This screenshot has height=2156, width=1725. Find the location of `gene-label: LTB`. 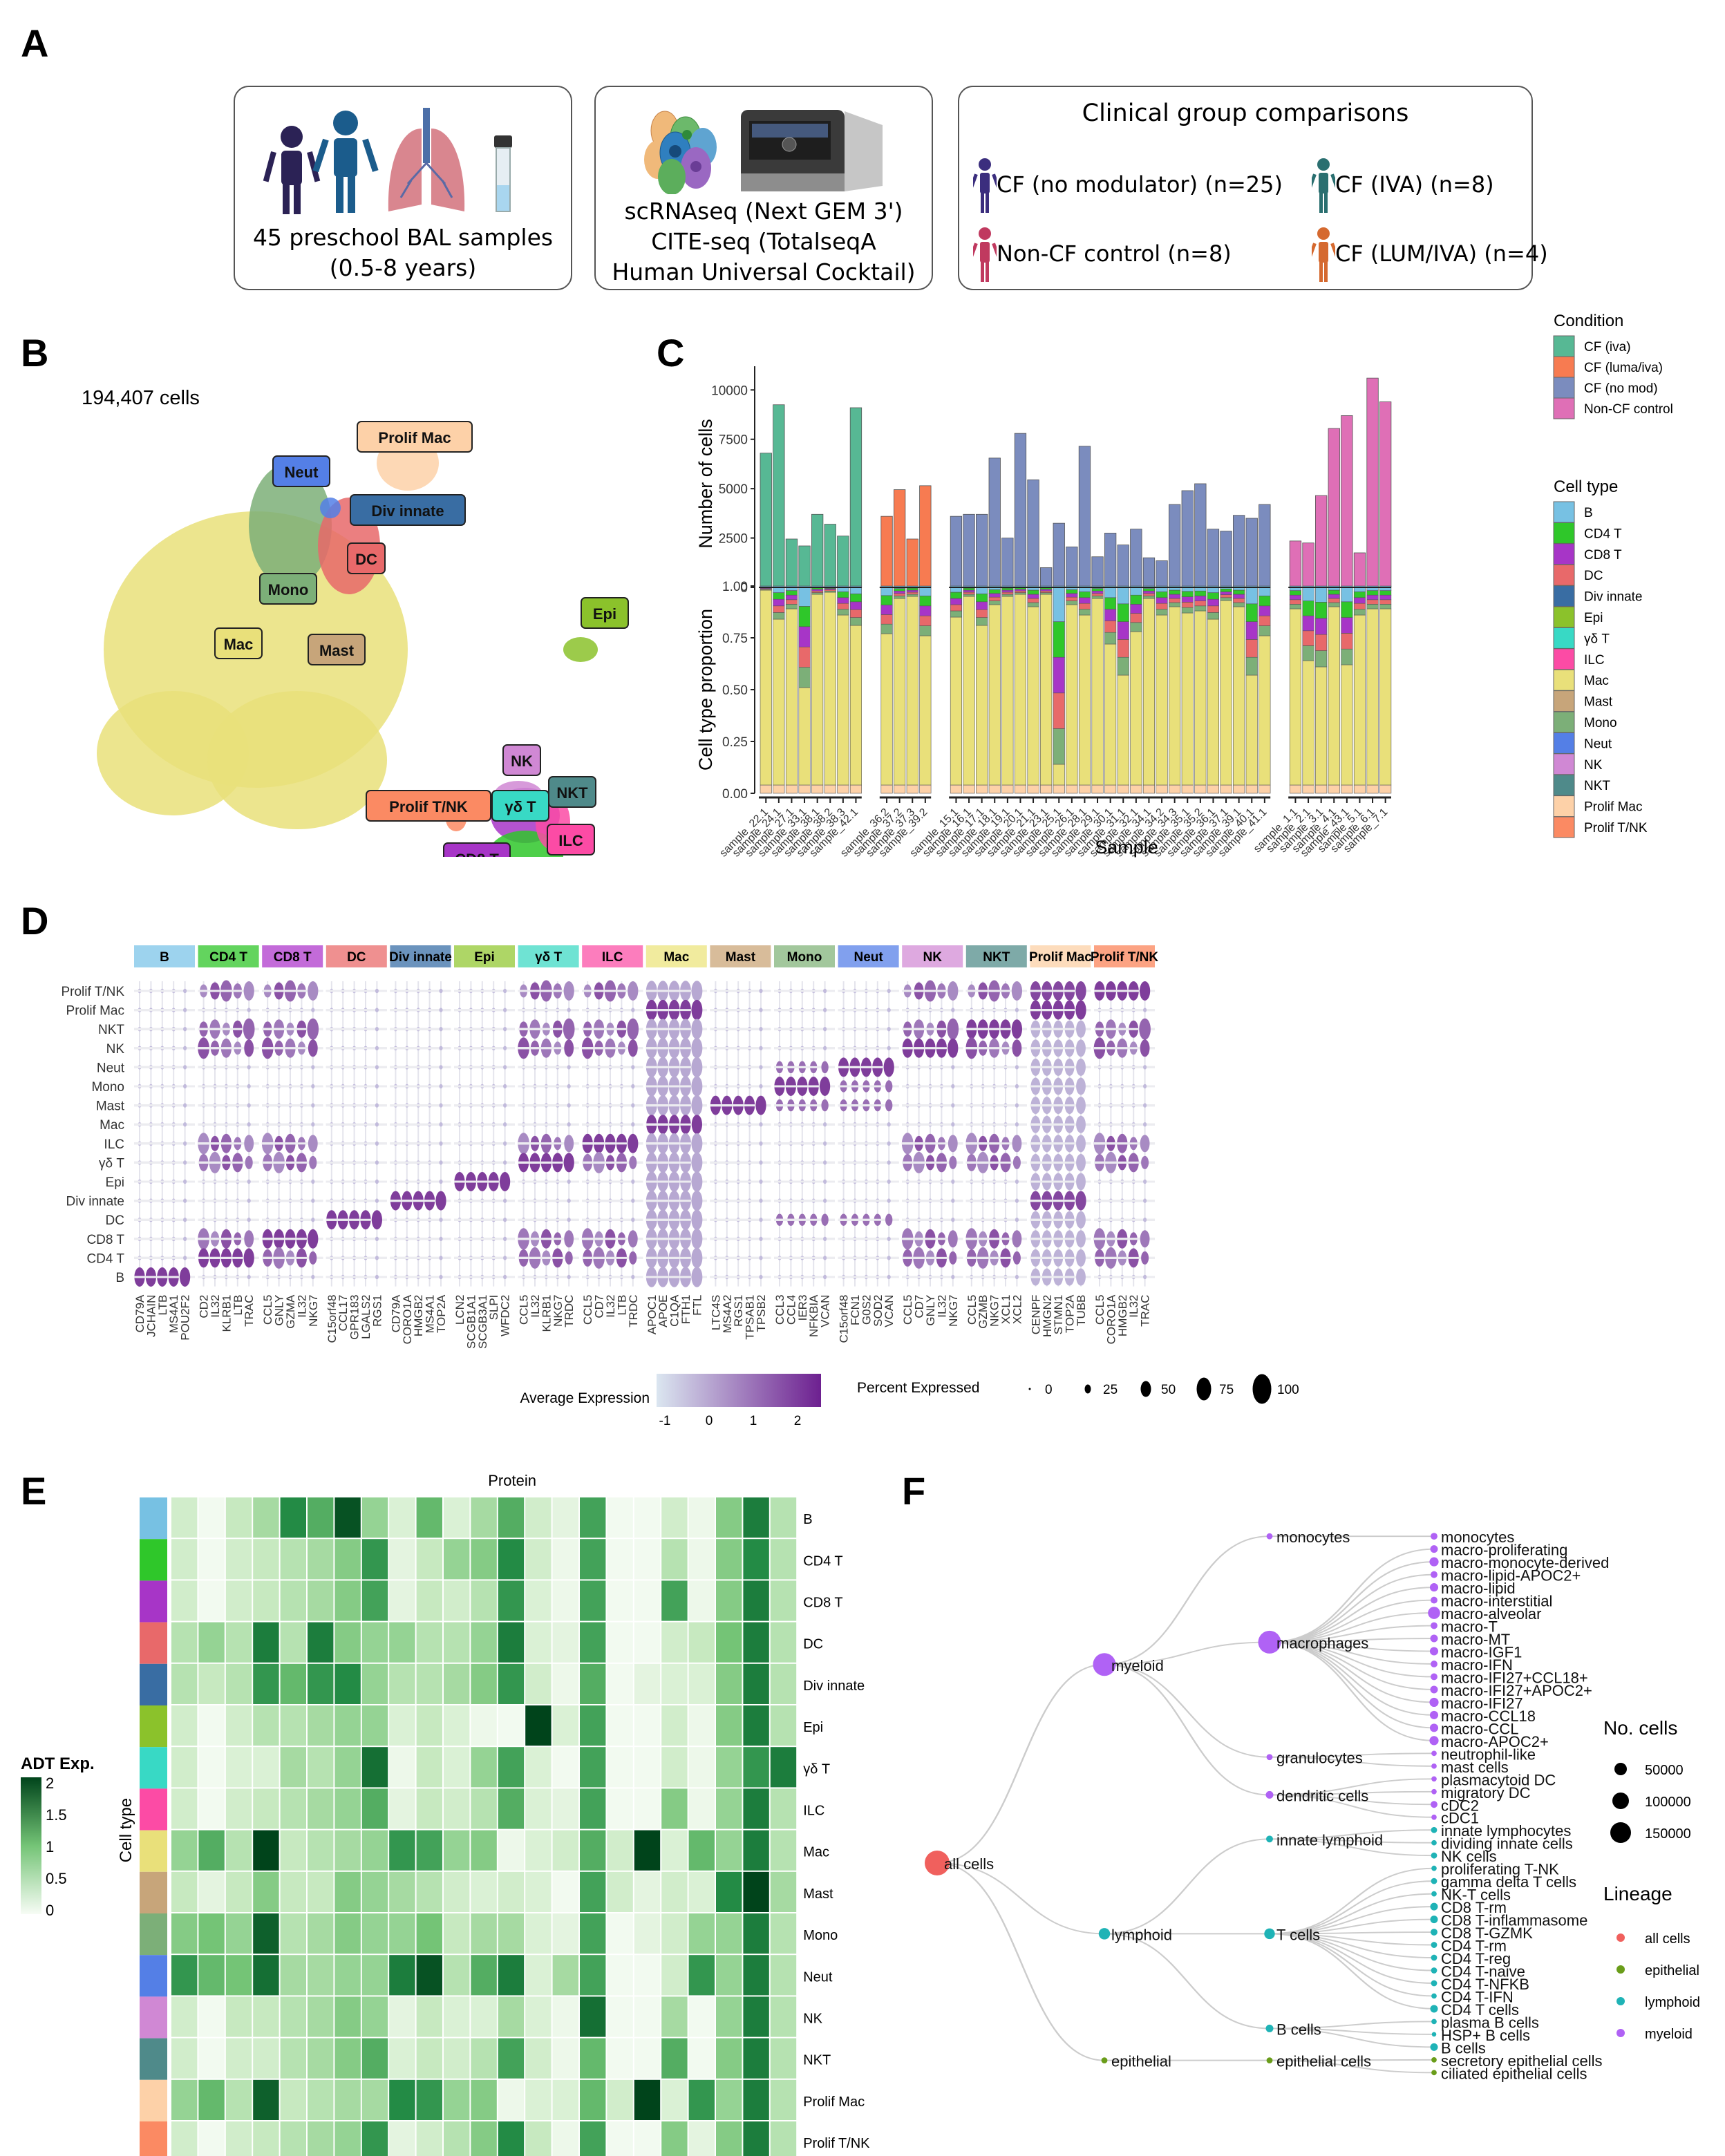

gene-label: LTB is located at coordinates (162, 1305).